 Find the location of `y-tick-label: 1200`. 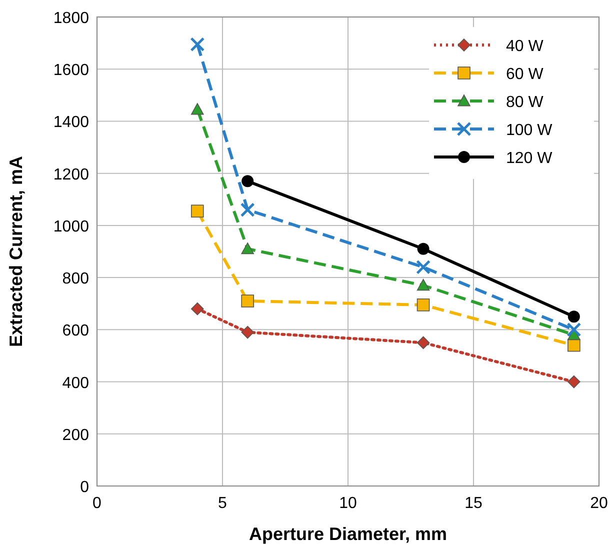

y-tick-label: 1200 is located at coordinates (71, 175).